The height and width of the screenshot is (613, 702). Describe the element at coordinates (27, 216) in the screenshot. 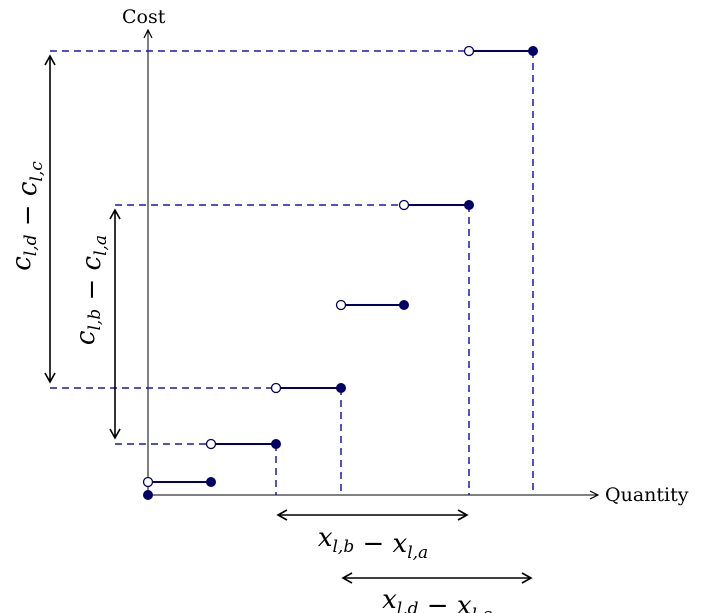

I see `label-c-db: cl,d − cl,c` at that location.